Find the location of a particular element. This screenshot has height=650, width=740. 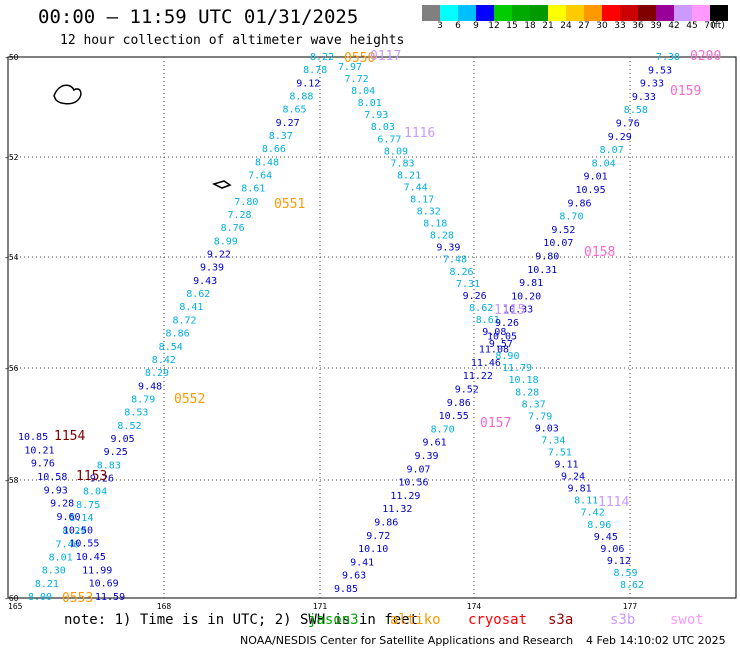

track2-value: 10.50 is located at coordinates (78, 530).